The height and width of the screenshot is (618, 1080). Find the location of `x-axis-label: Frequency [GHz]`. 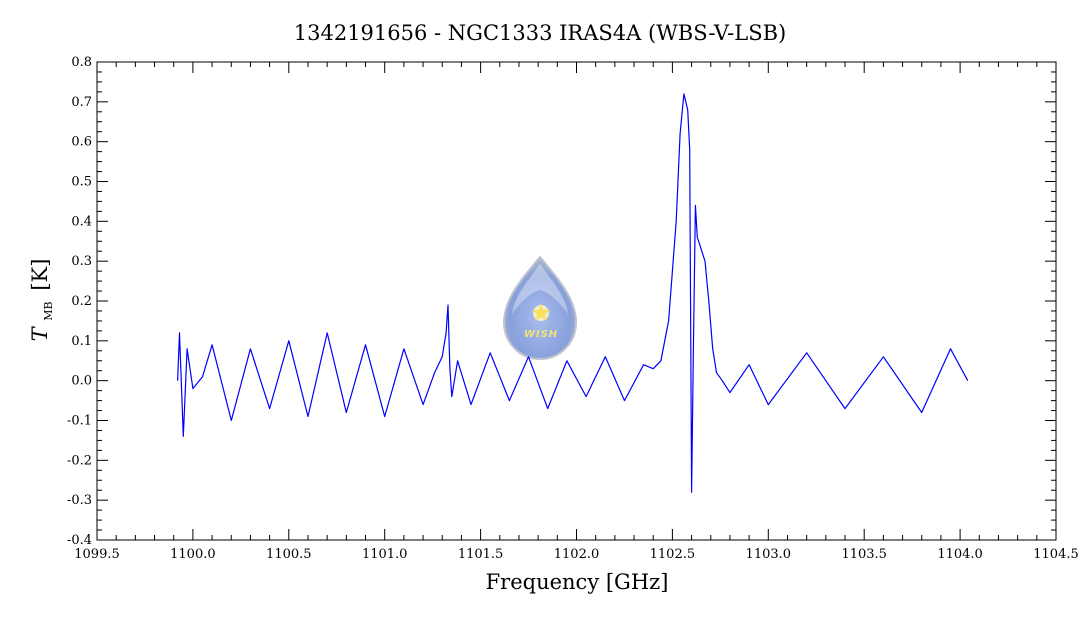

x-axis-label: Frequency [GHz] is located at coordinates (577, 582).